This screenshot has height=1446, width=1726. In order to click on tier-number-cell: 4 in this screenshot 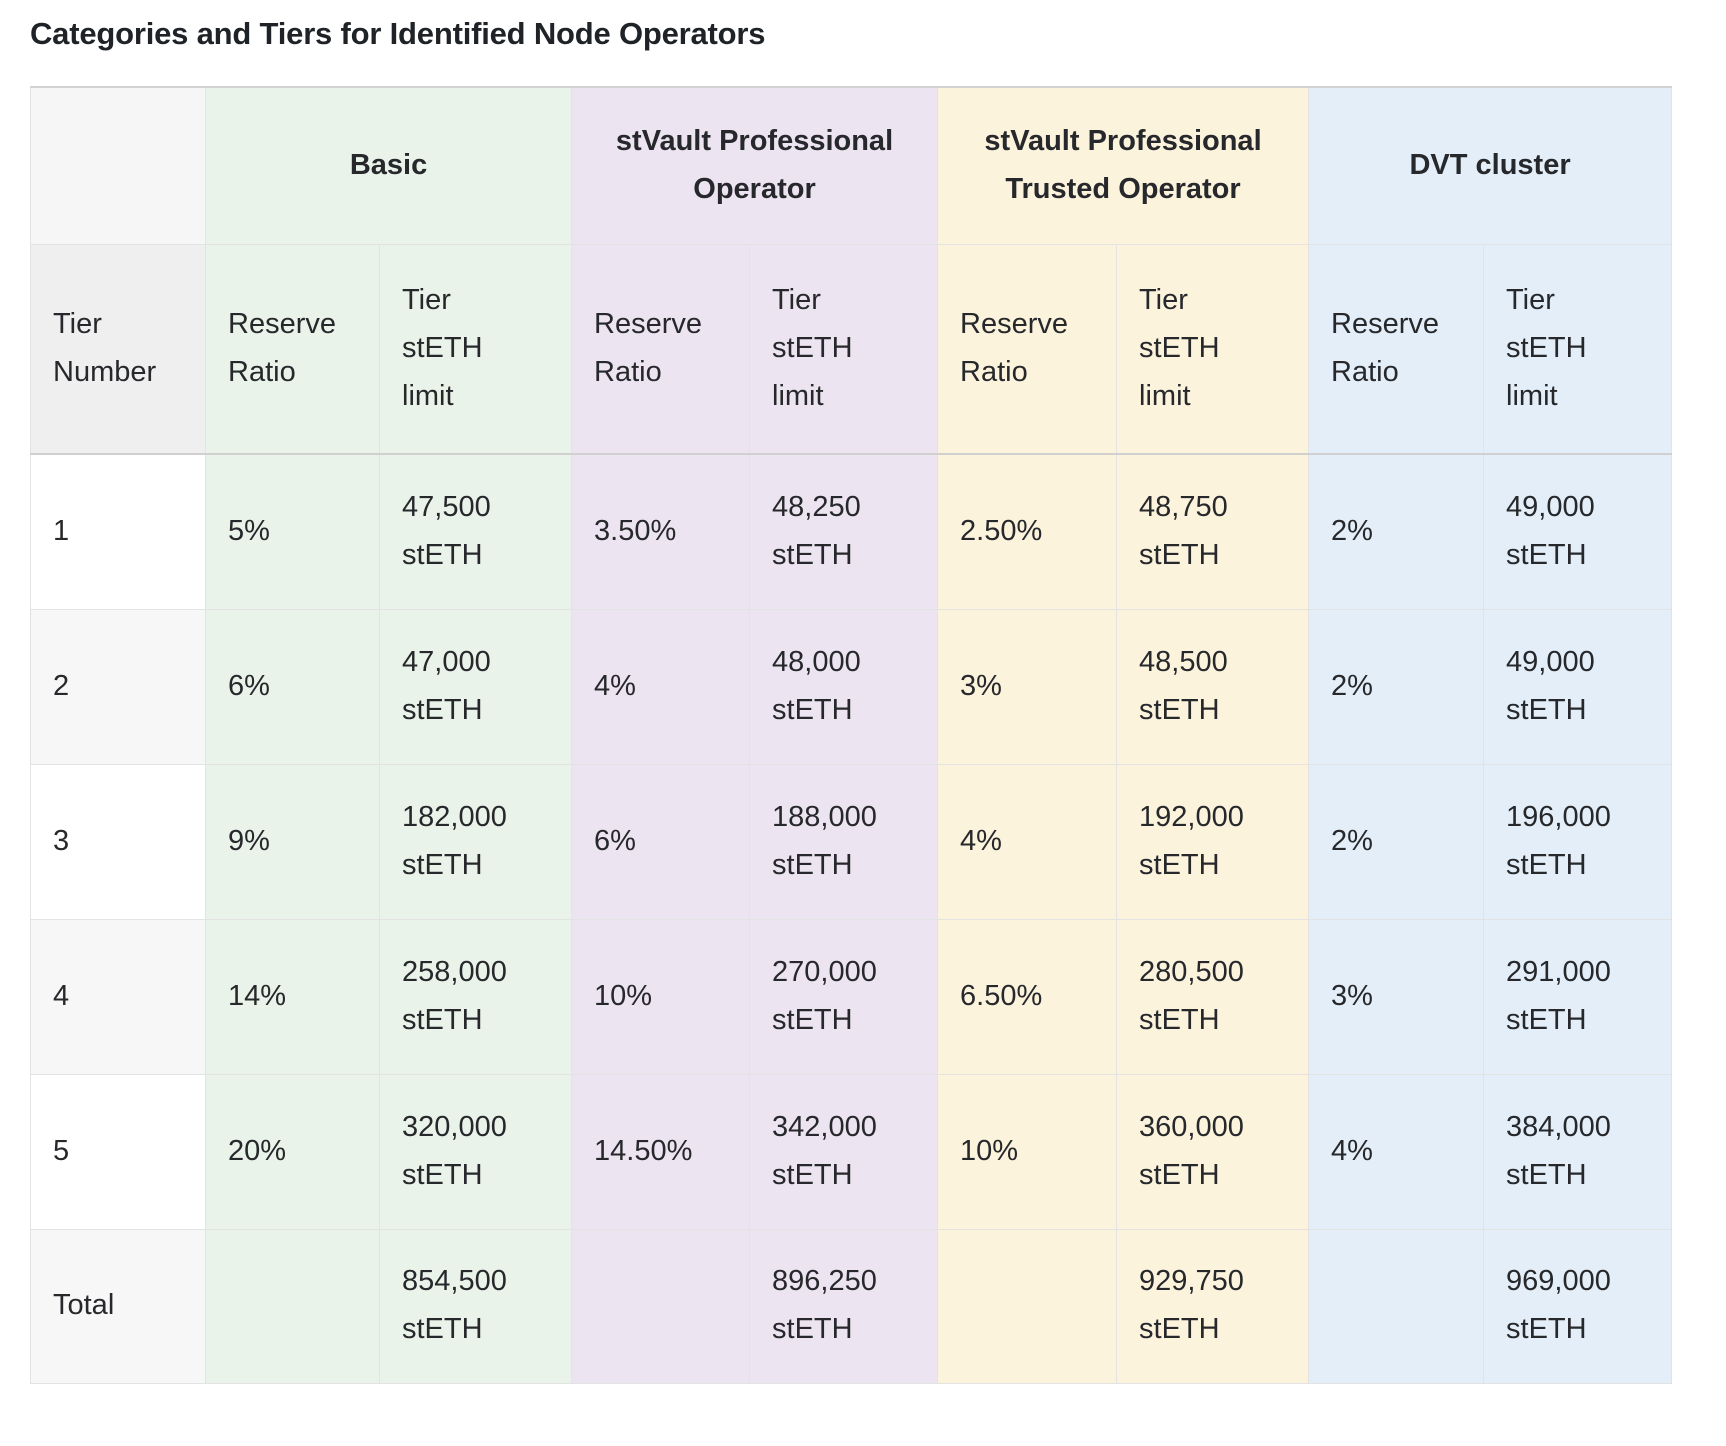, I will do `click(118, 996)`.